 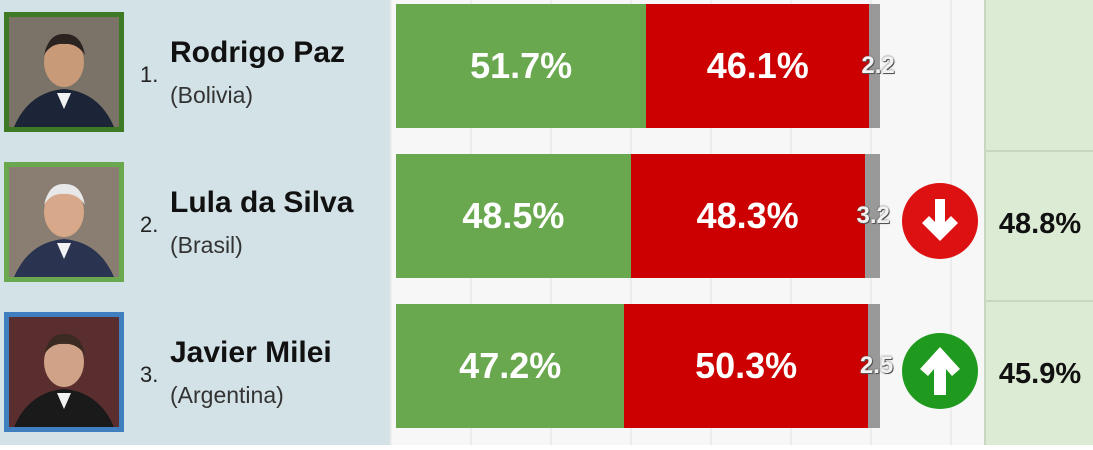 I want to click on other-value-label: 2.2, so click(x=878, y=65).